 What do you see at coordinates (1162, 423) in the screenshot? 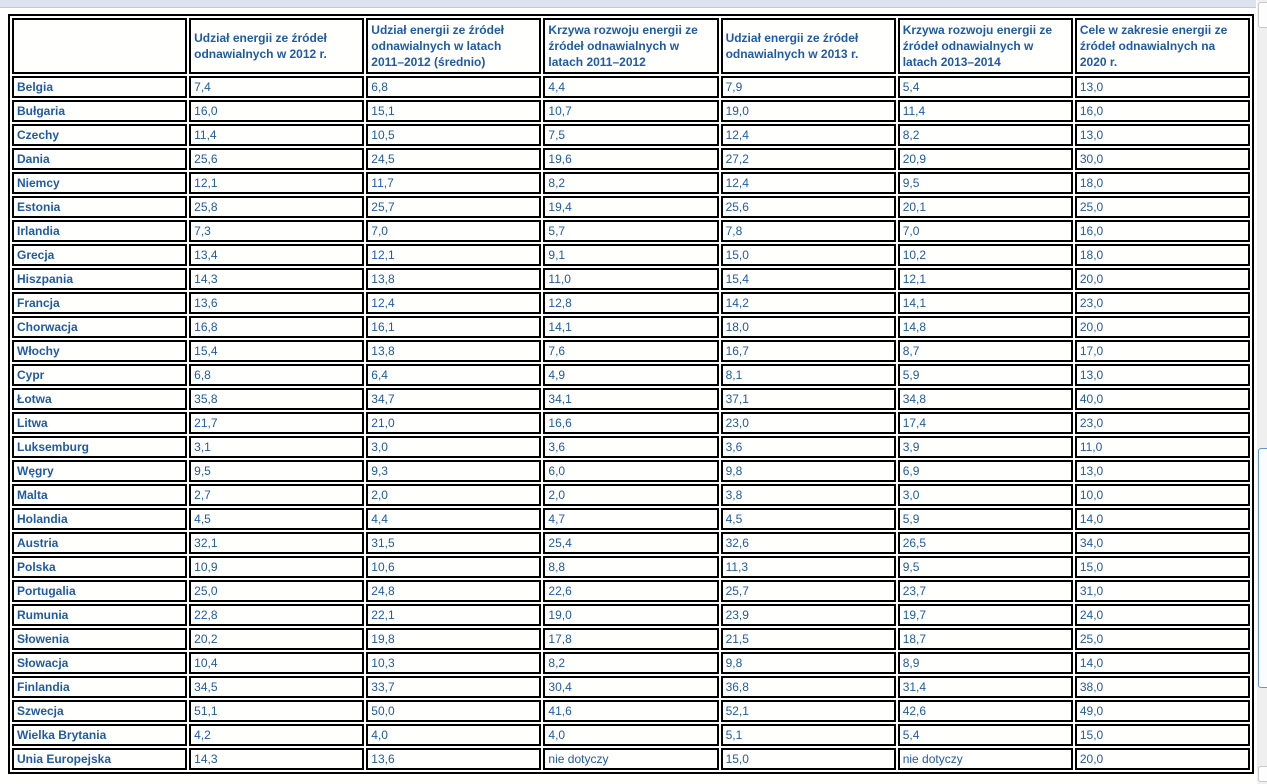
I see `value-cell: 23,0` at bounding box center [1162, 423].